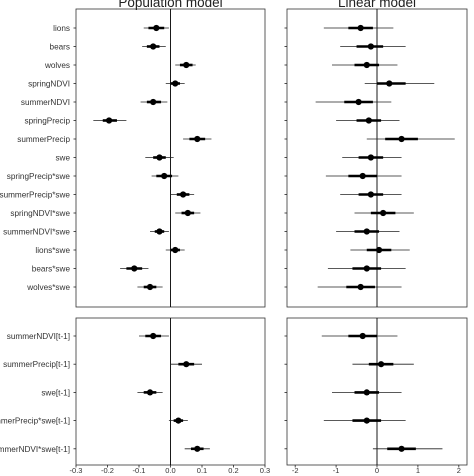 This screenshot has width=474, height=476. Describe the element at coordinates (51, 269) in the screenshot. I see `row-label: bears*swe` at that location.